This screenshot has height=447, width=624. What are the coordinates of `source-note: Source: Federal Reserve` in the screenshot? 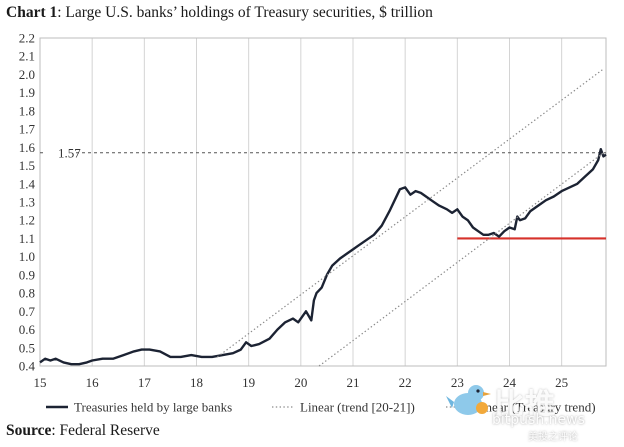 It's located at (83, 431).